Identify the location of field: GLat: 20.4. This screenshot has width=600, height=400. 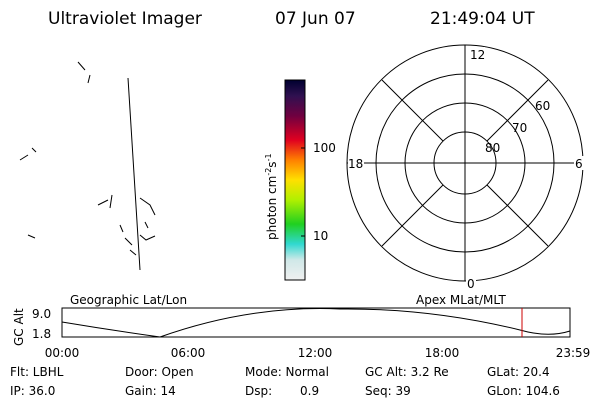
(518, 372).